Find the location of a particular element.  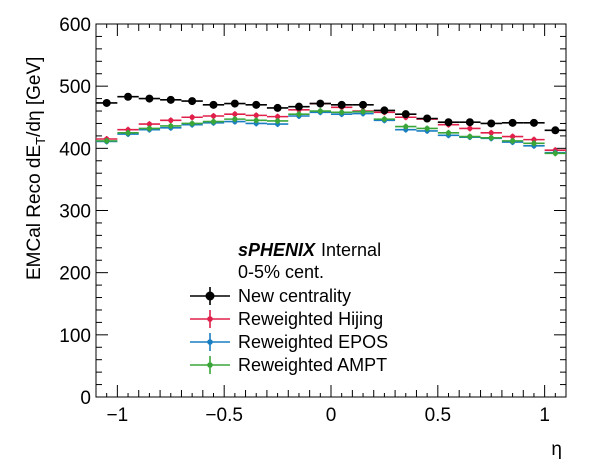

x-axis-title: η is located at coordinates (556, 449).